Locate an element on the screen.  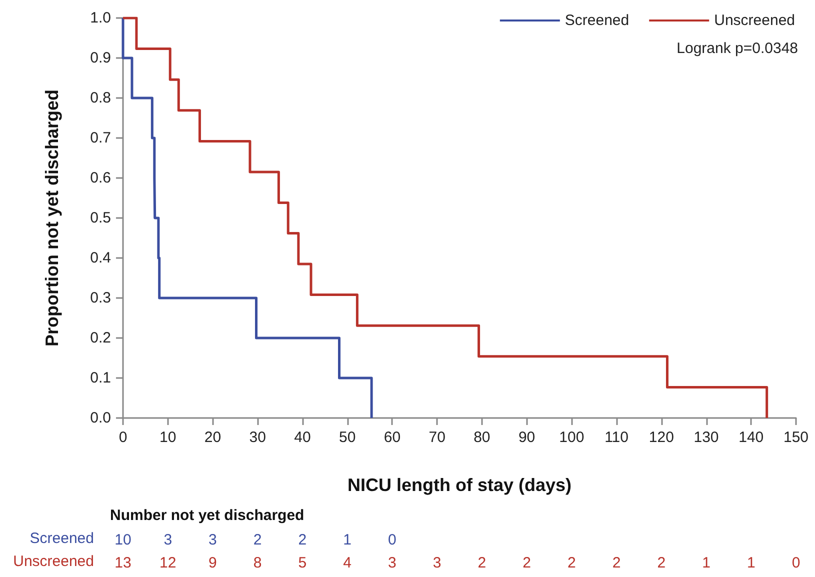
x-tick-label: 70 is located at coordinates (437, 437).